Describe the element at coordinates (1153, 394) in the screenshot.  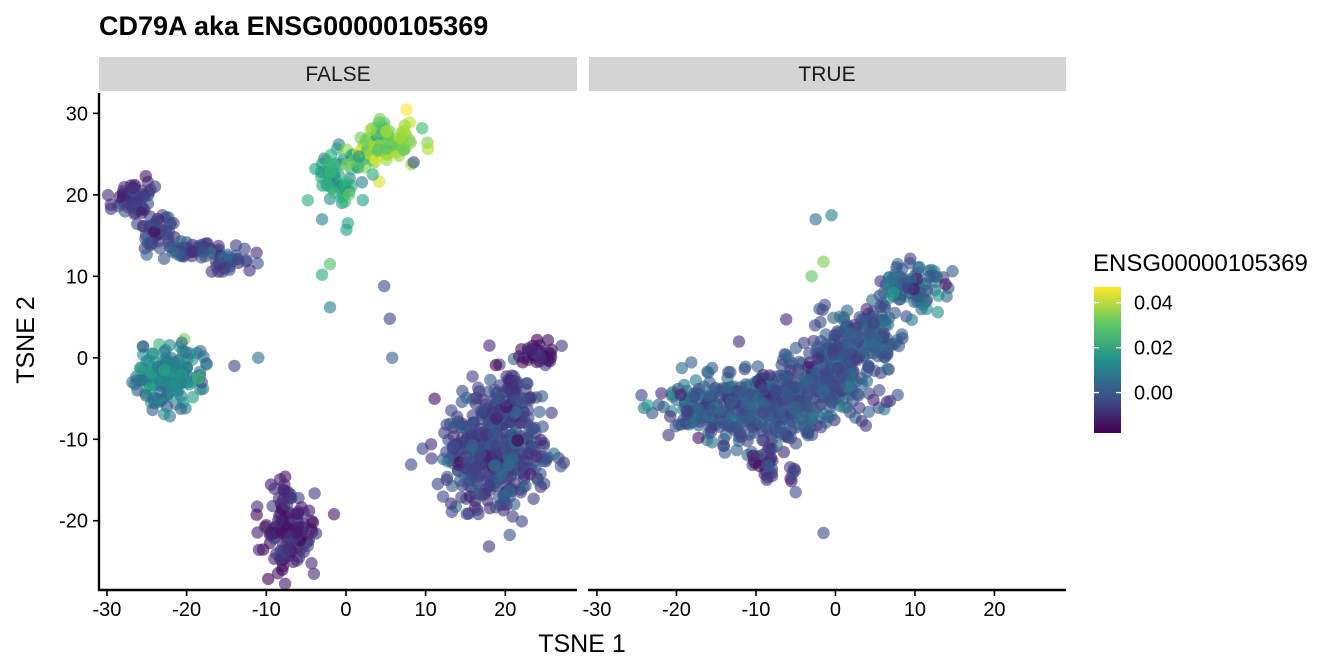
I see `legend-tick-label: 0.00` at that location.